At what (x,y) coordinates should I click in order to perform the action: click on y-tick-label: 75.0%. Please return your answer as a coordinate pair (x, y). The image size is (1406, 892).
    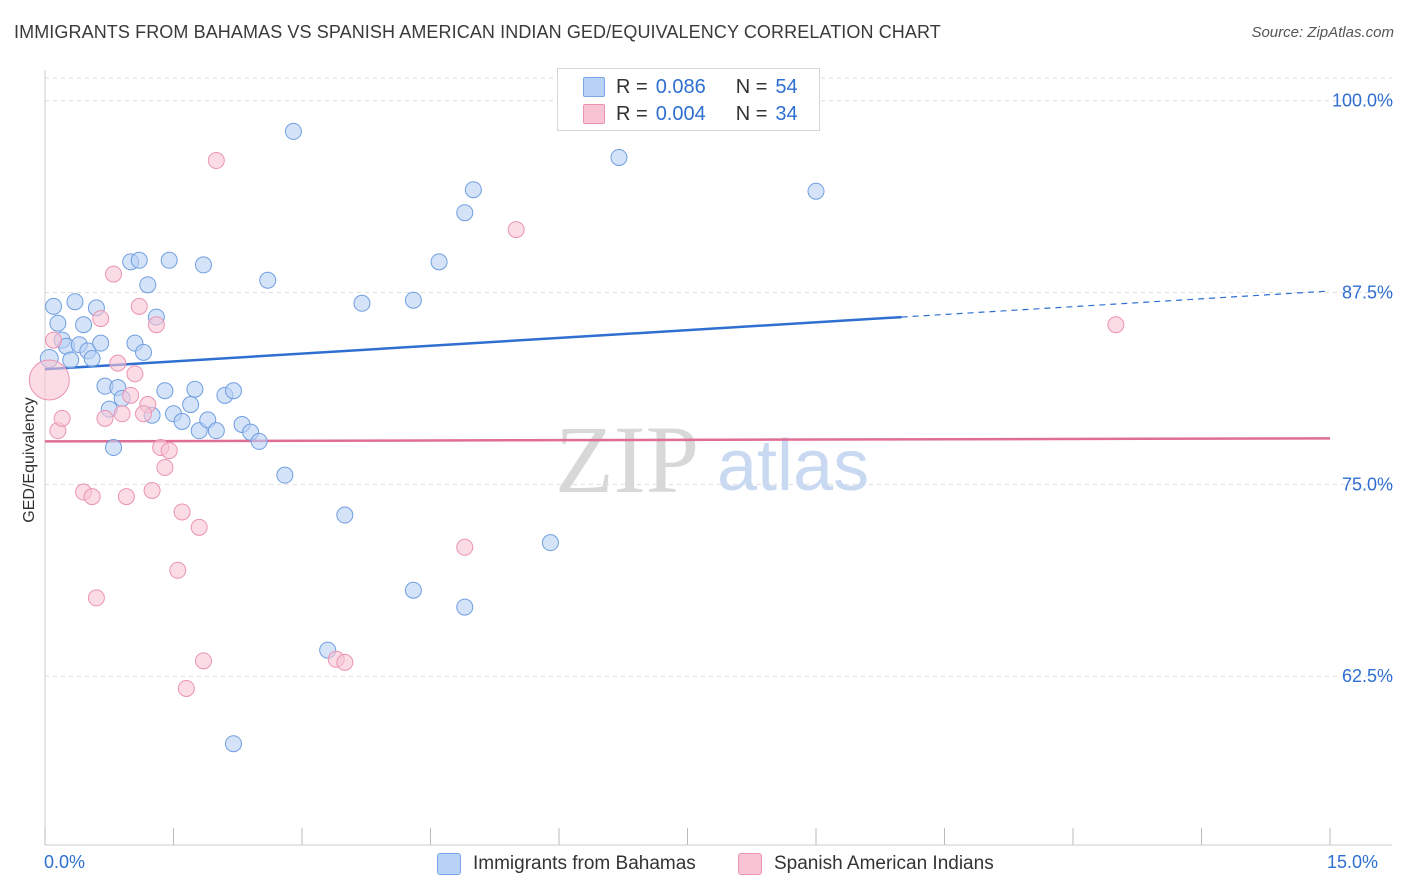
    Looking at the image, I should click on (1367, 484).